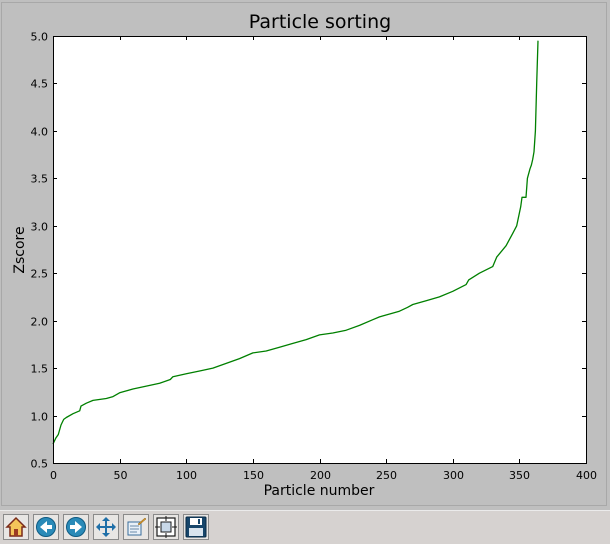  I want to click on y-tick-label: 0.5, so click(40, 464).